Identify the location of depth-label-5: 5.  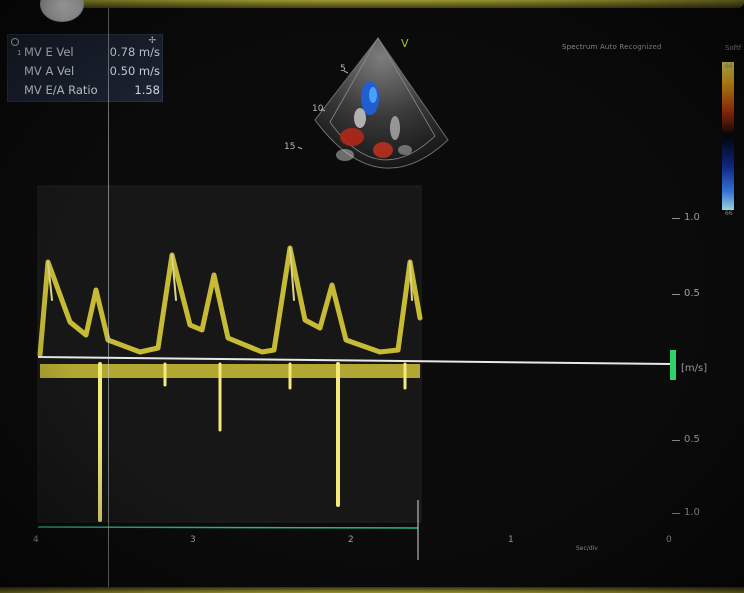
(343, 69).